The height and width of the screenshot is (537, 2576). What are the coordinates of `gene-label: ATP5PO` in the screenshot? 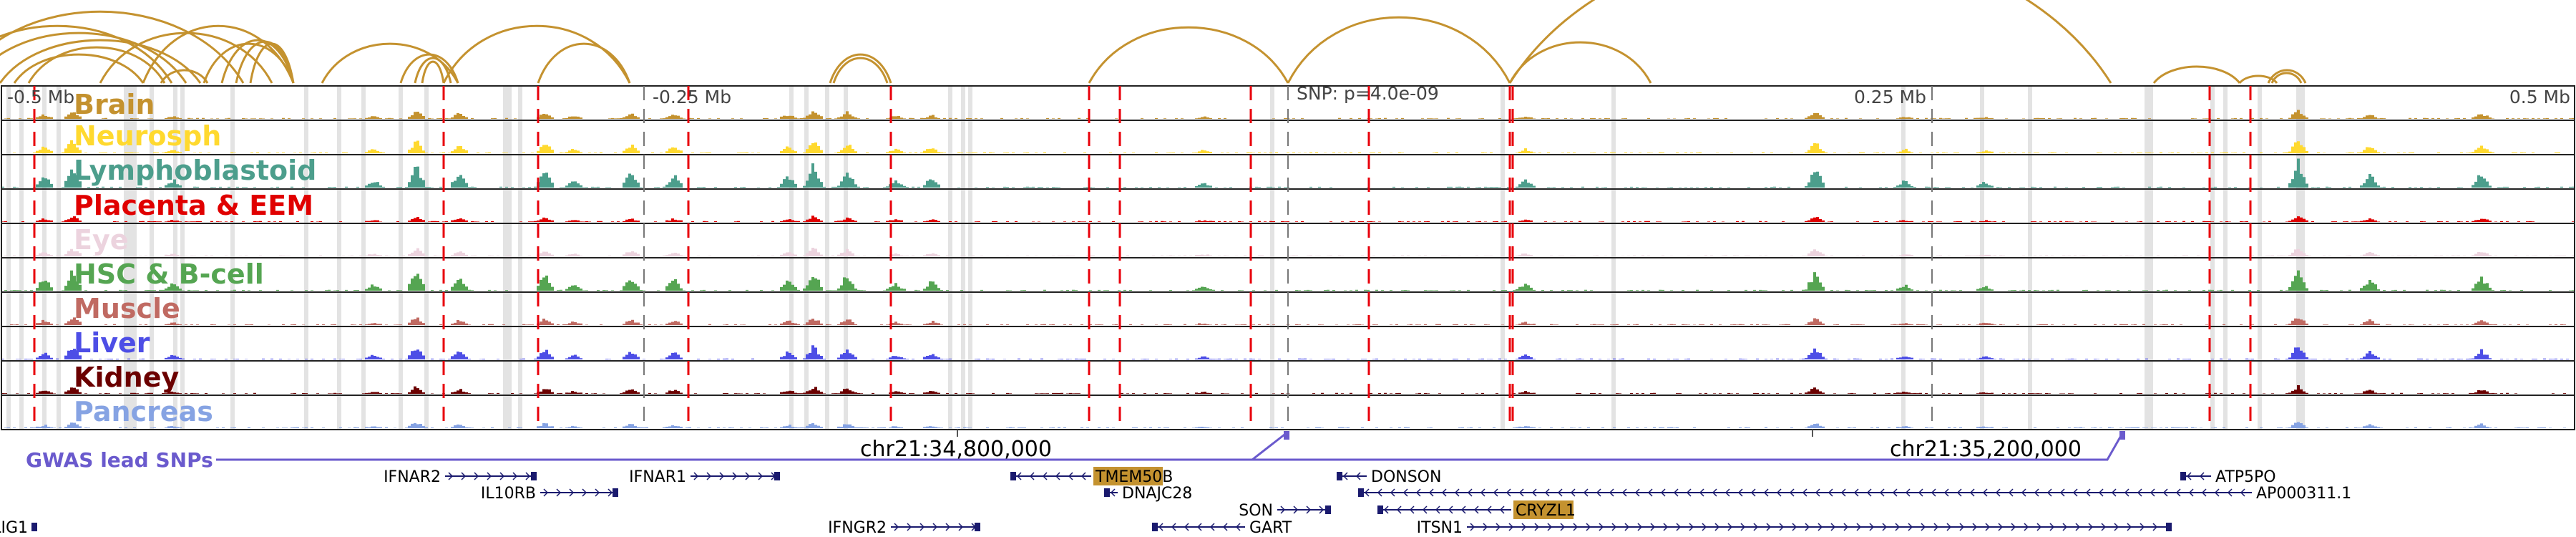 It's located at (2245, 477).